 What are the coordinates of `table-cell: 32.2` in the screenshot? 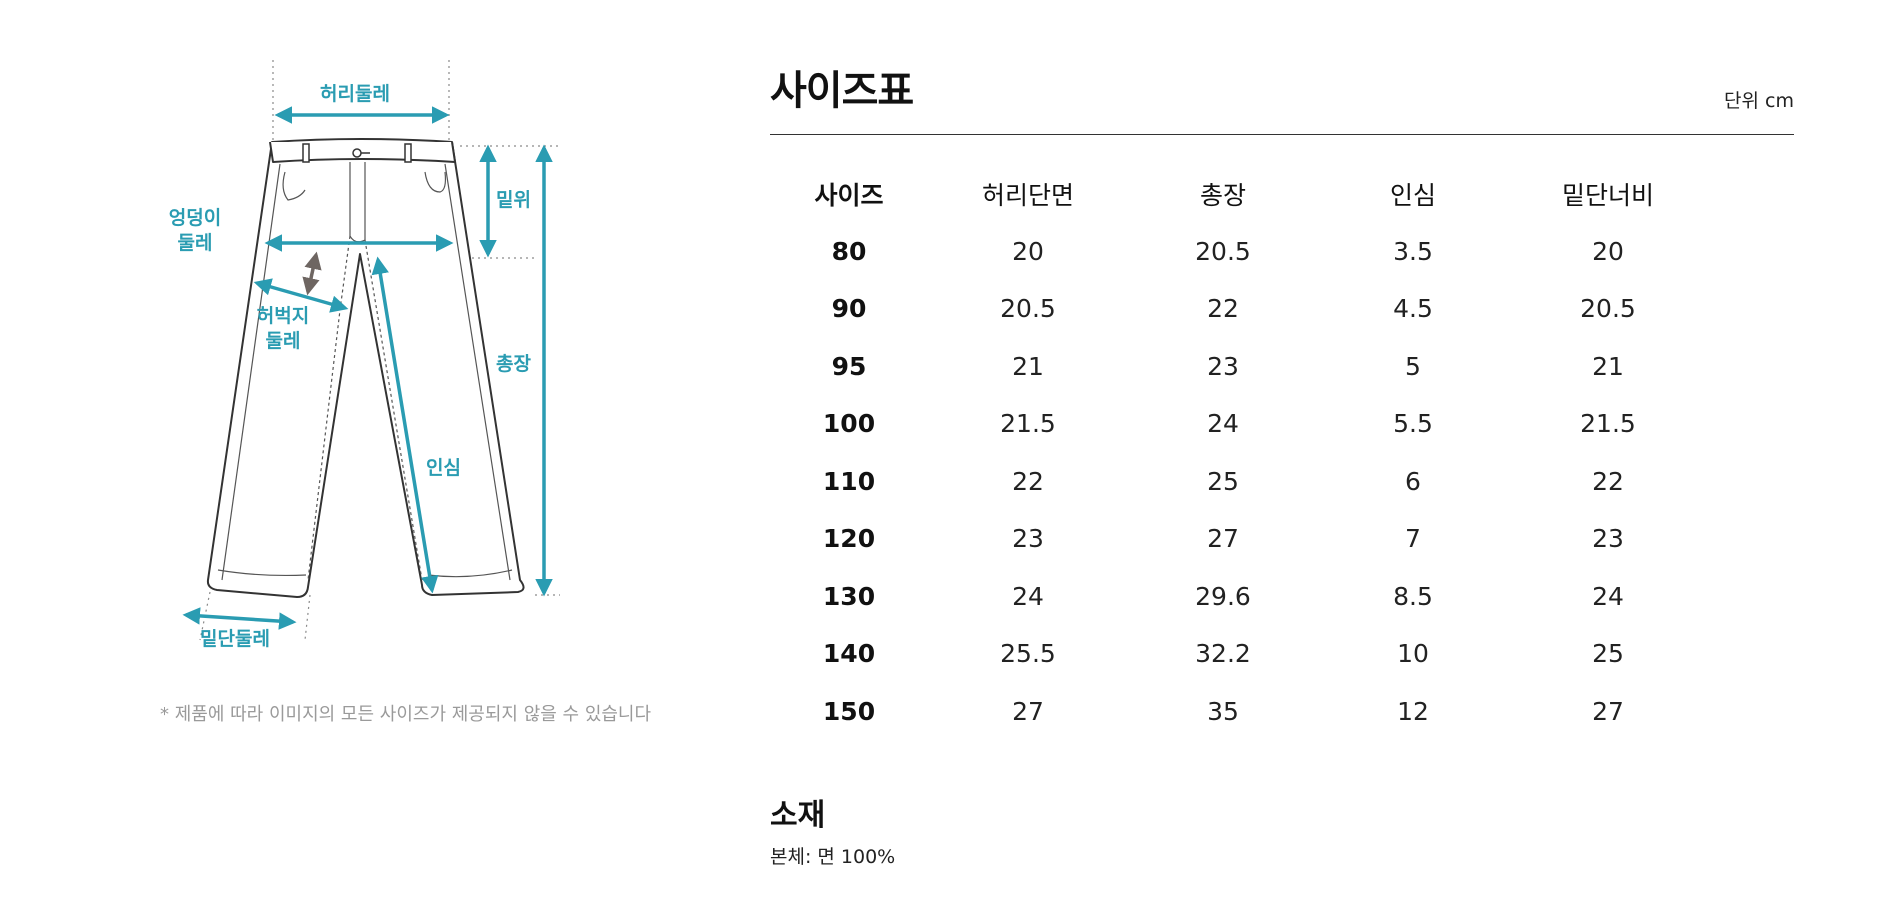 It's located at (1223, 654).